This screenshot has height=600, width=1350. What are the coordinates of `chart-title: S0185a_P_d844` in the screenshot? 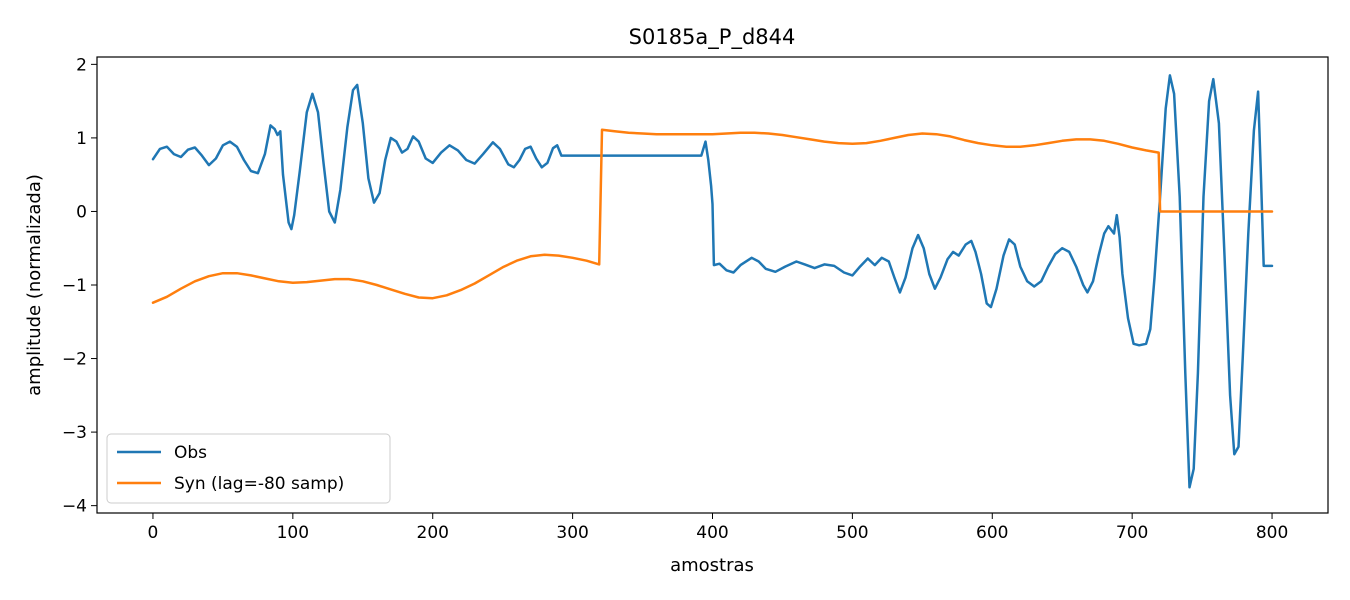 It's located at (712, 37).